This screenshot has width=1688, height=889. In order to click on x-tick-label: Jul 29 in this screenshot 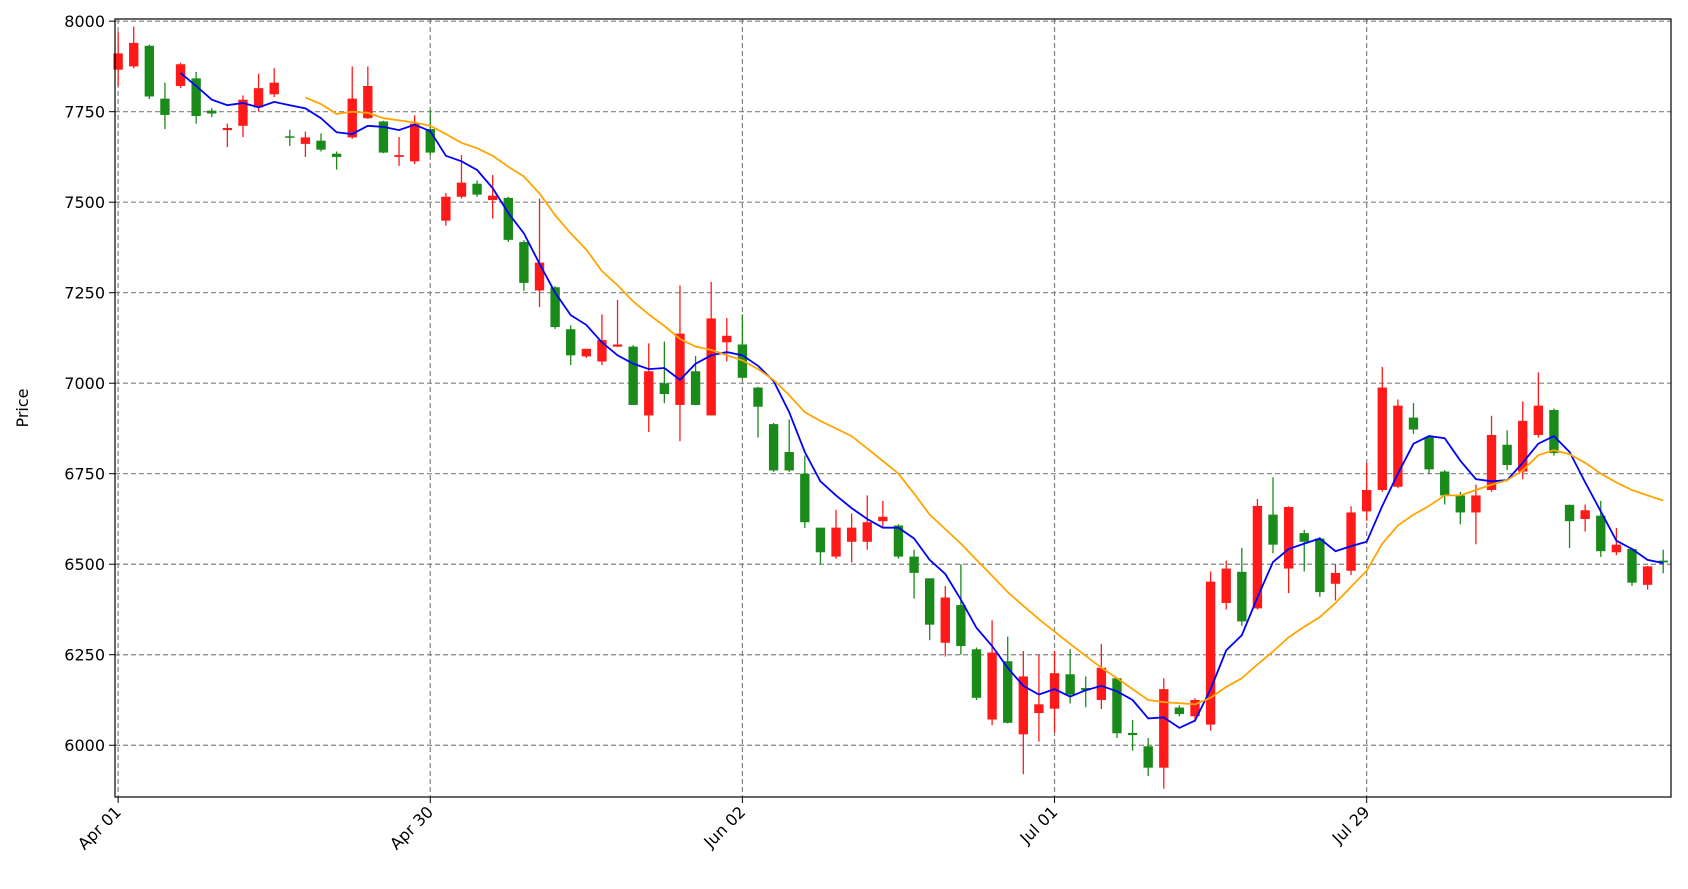, I will do `click(1351, 825)`.